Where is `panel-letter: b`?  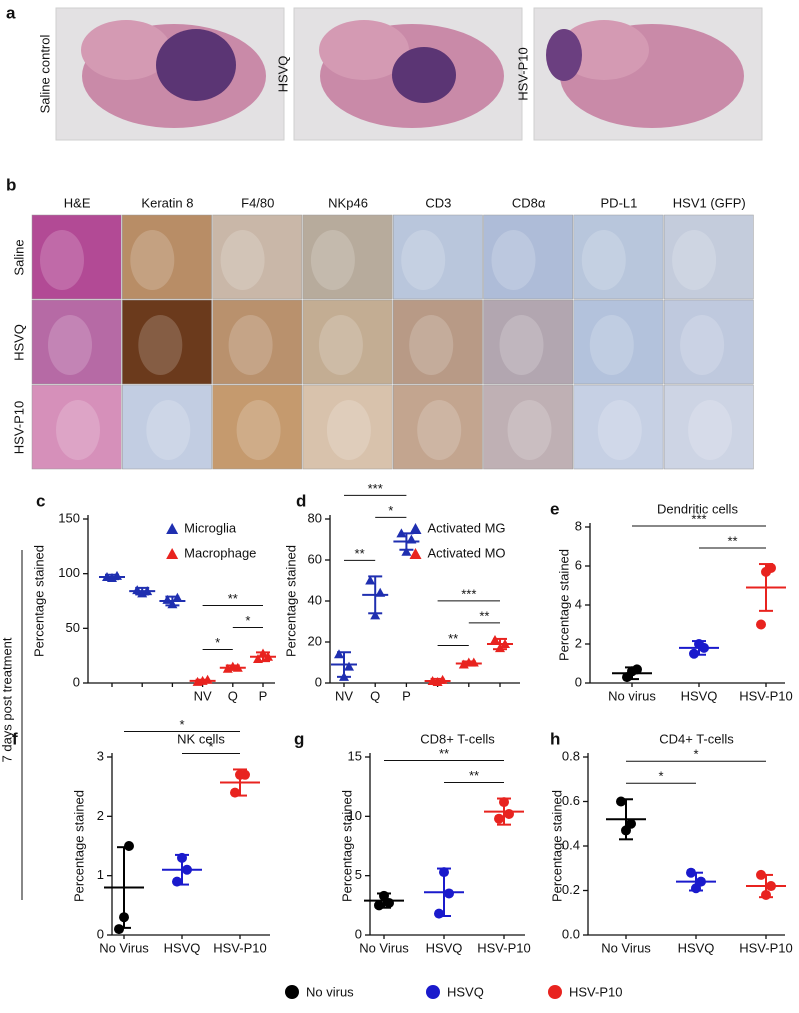 panel-letter: b is located at coordinates (11, 184).